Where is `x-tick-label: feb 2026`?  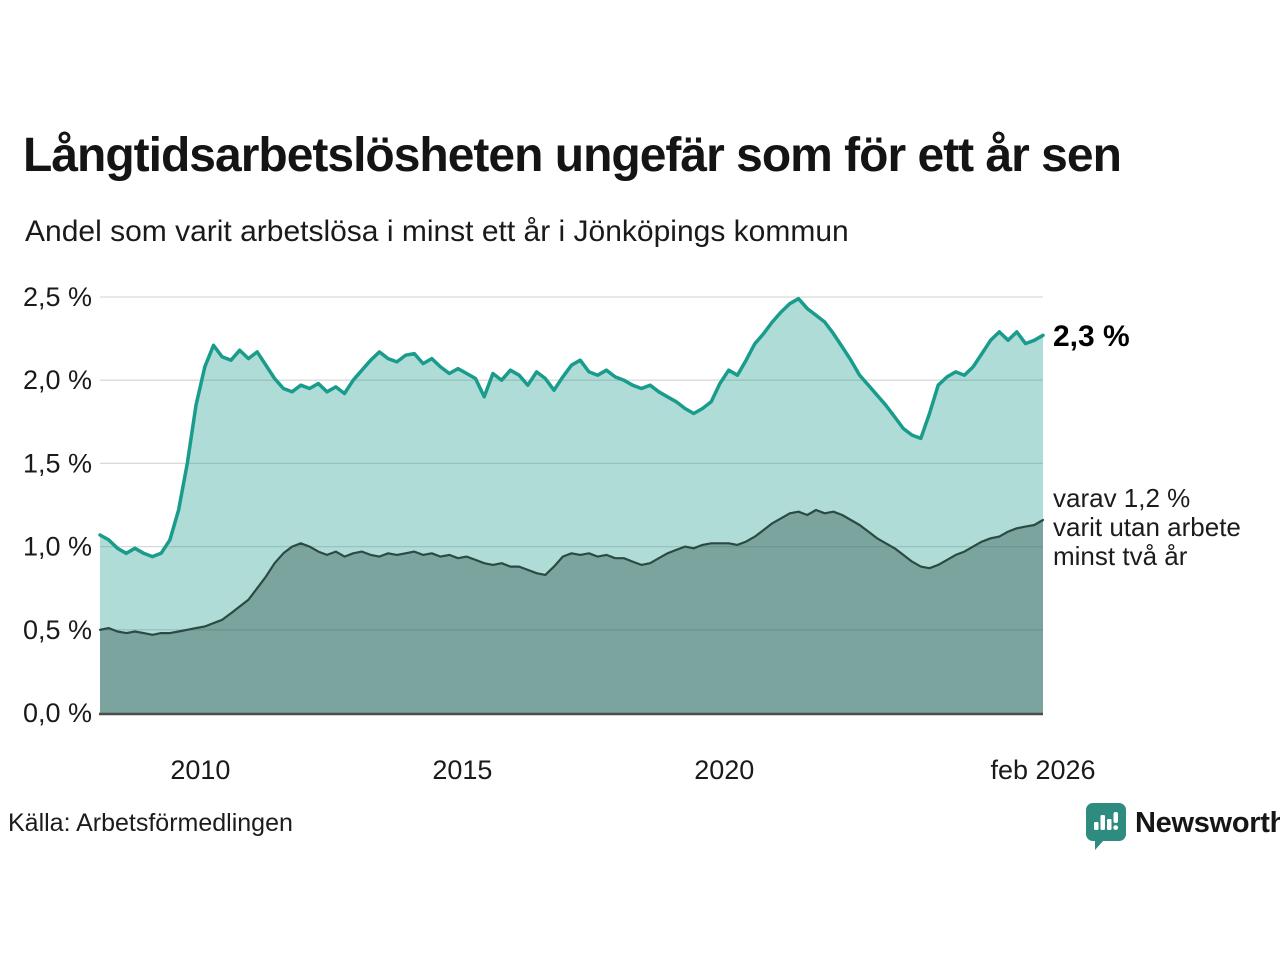
x-tick-label: feb 2026 is located at coordinates (1042, 770).